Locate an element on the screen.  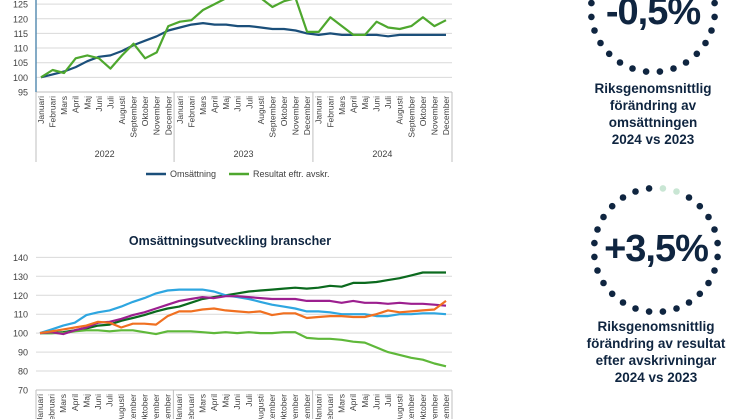
caption-line: efter avskrivningar is located at coordinates (656, 360).